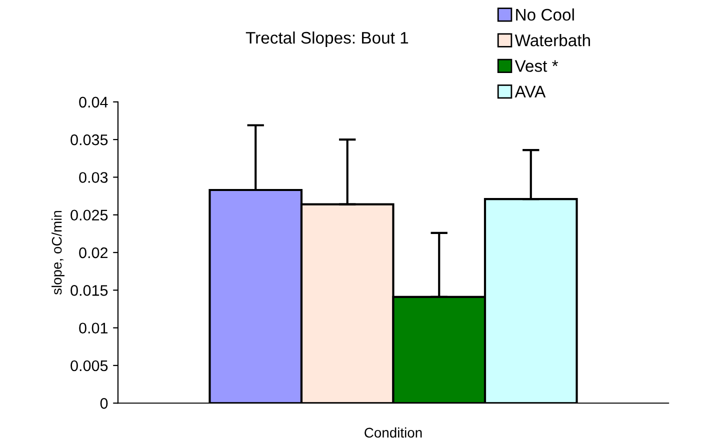 The height and width of the screenshot is (443, 715). I want to click on legend-label: AVA, so click(530, 92).